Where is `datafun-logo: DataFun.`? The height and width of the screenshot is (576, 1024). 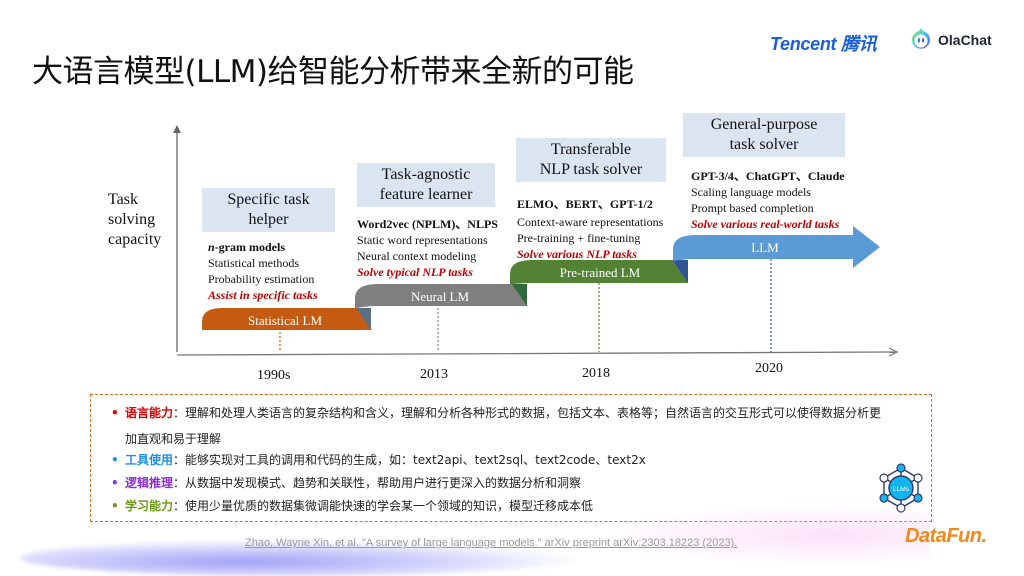
datafun-logo: DataFun. is located at coordinates (946, 536).